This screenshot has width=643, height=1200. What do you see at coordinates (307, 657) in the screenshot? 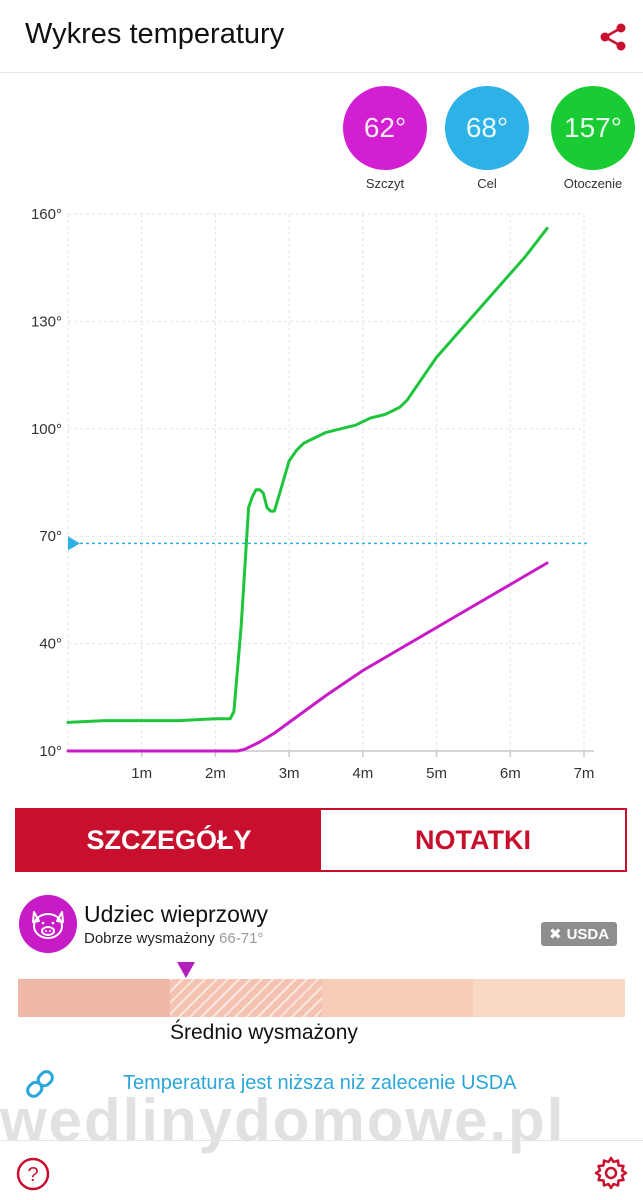
I see `series-line-probe` at bounding box center [307, 657].